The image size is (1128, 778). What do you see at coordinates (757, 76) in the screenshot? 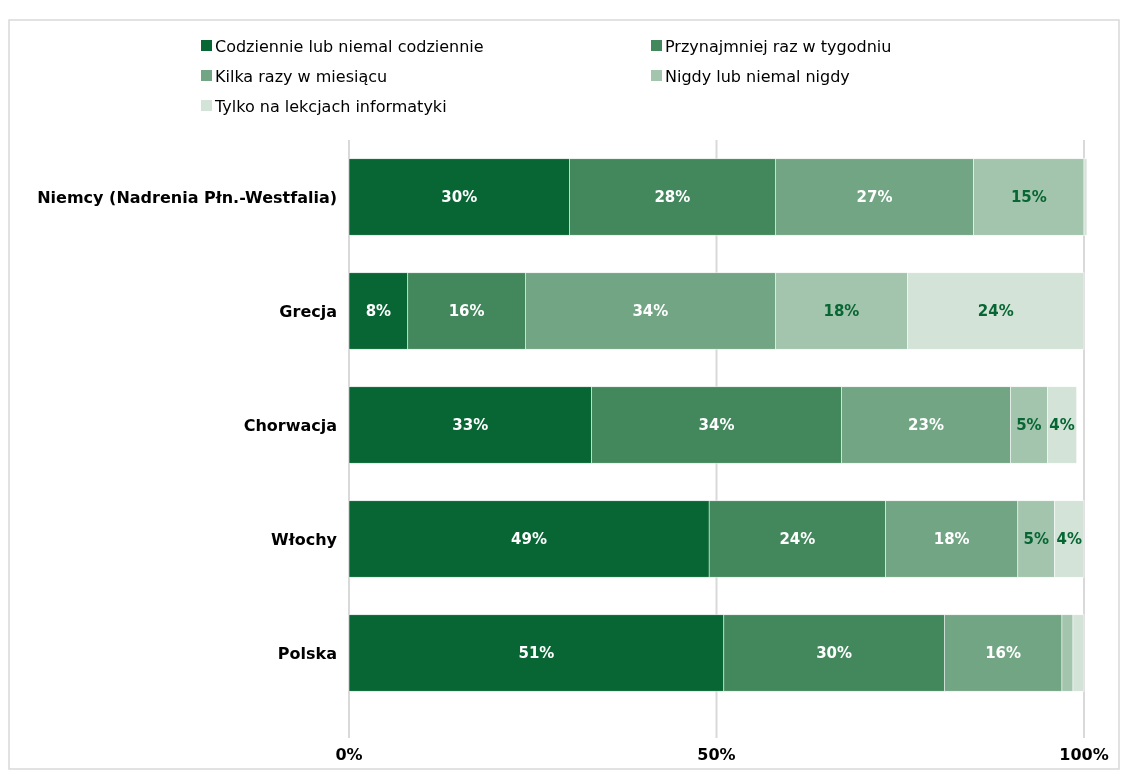
I see `legend-label: Nigdy lub niemal nigdy` at bounding box center [757, 76].